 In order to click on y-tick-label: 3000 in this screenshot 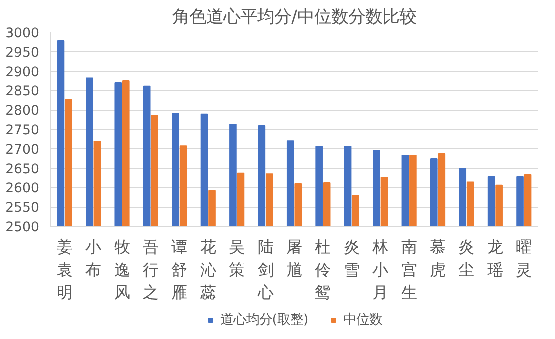, I will do `click(23, 34)`.